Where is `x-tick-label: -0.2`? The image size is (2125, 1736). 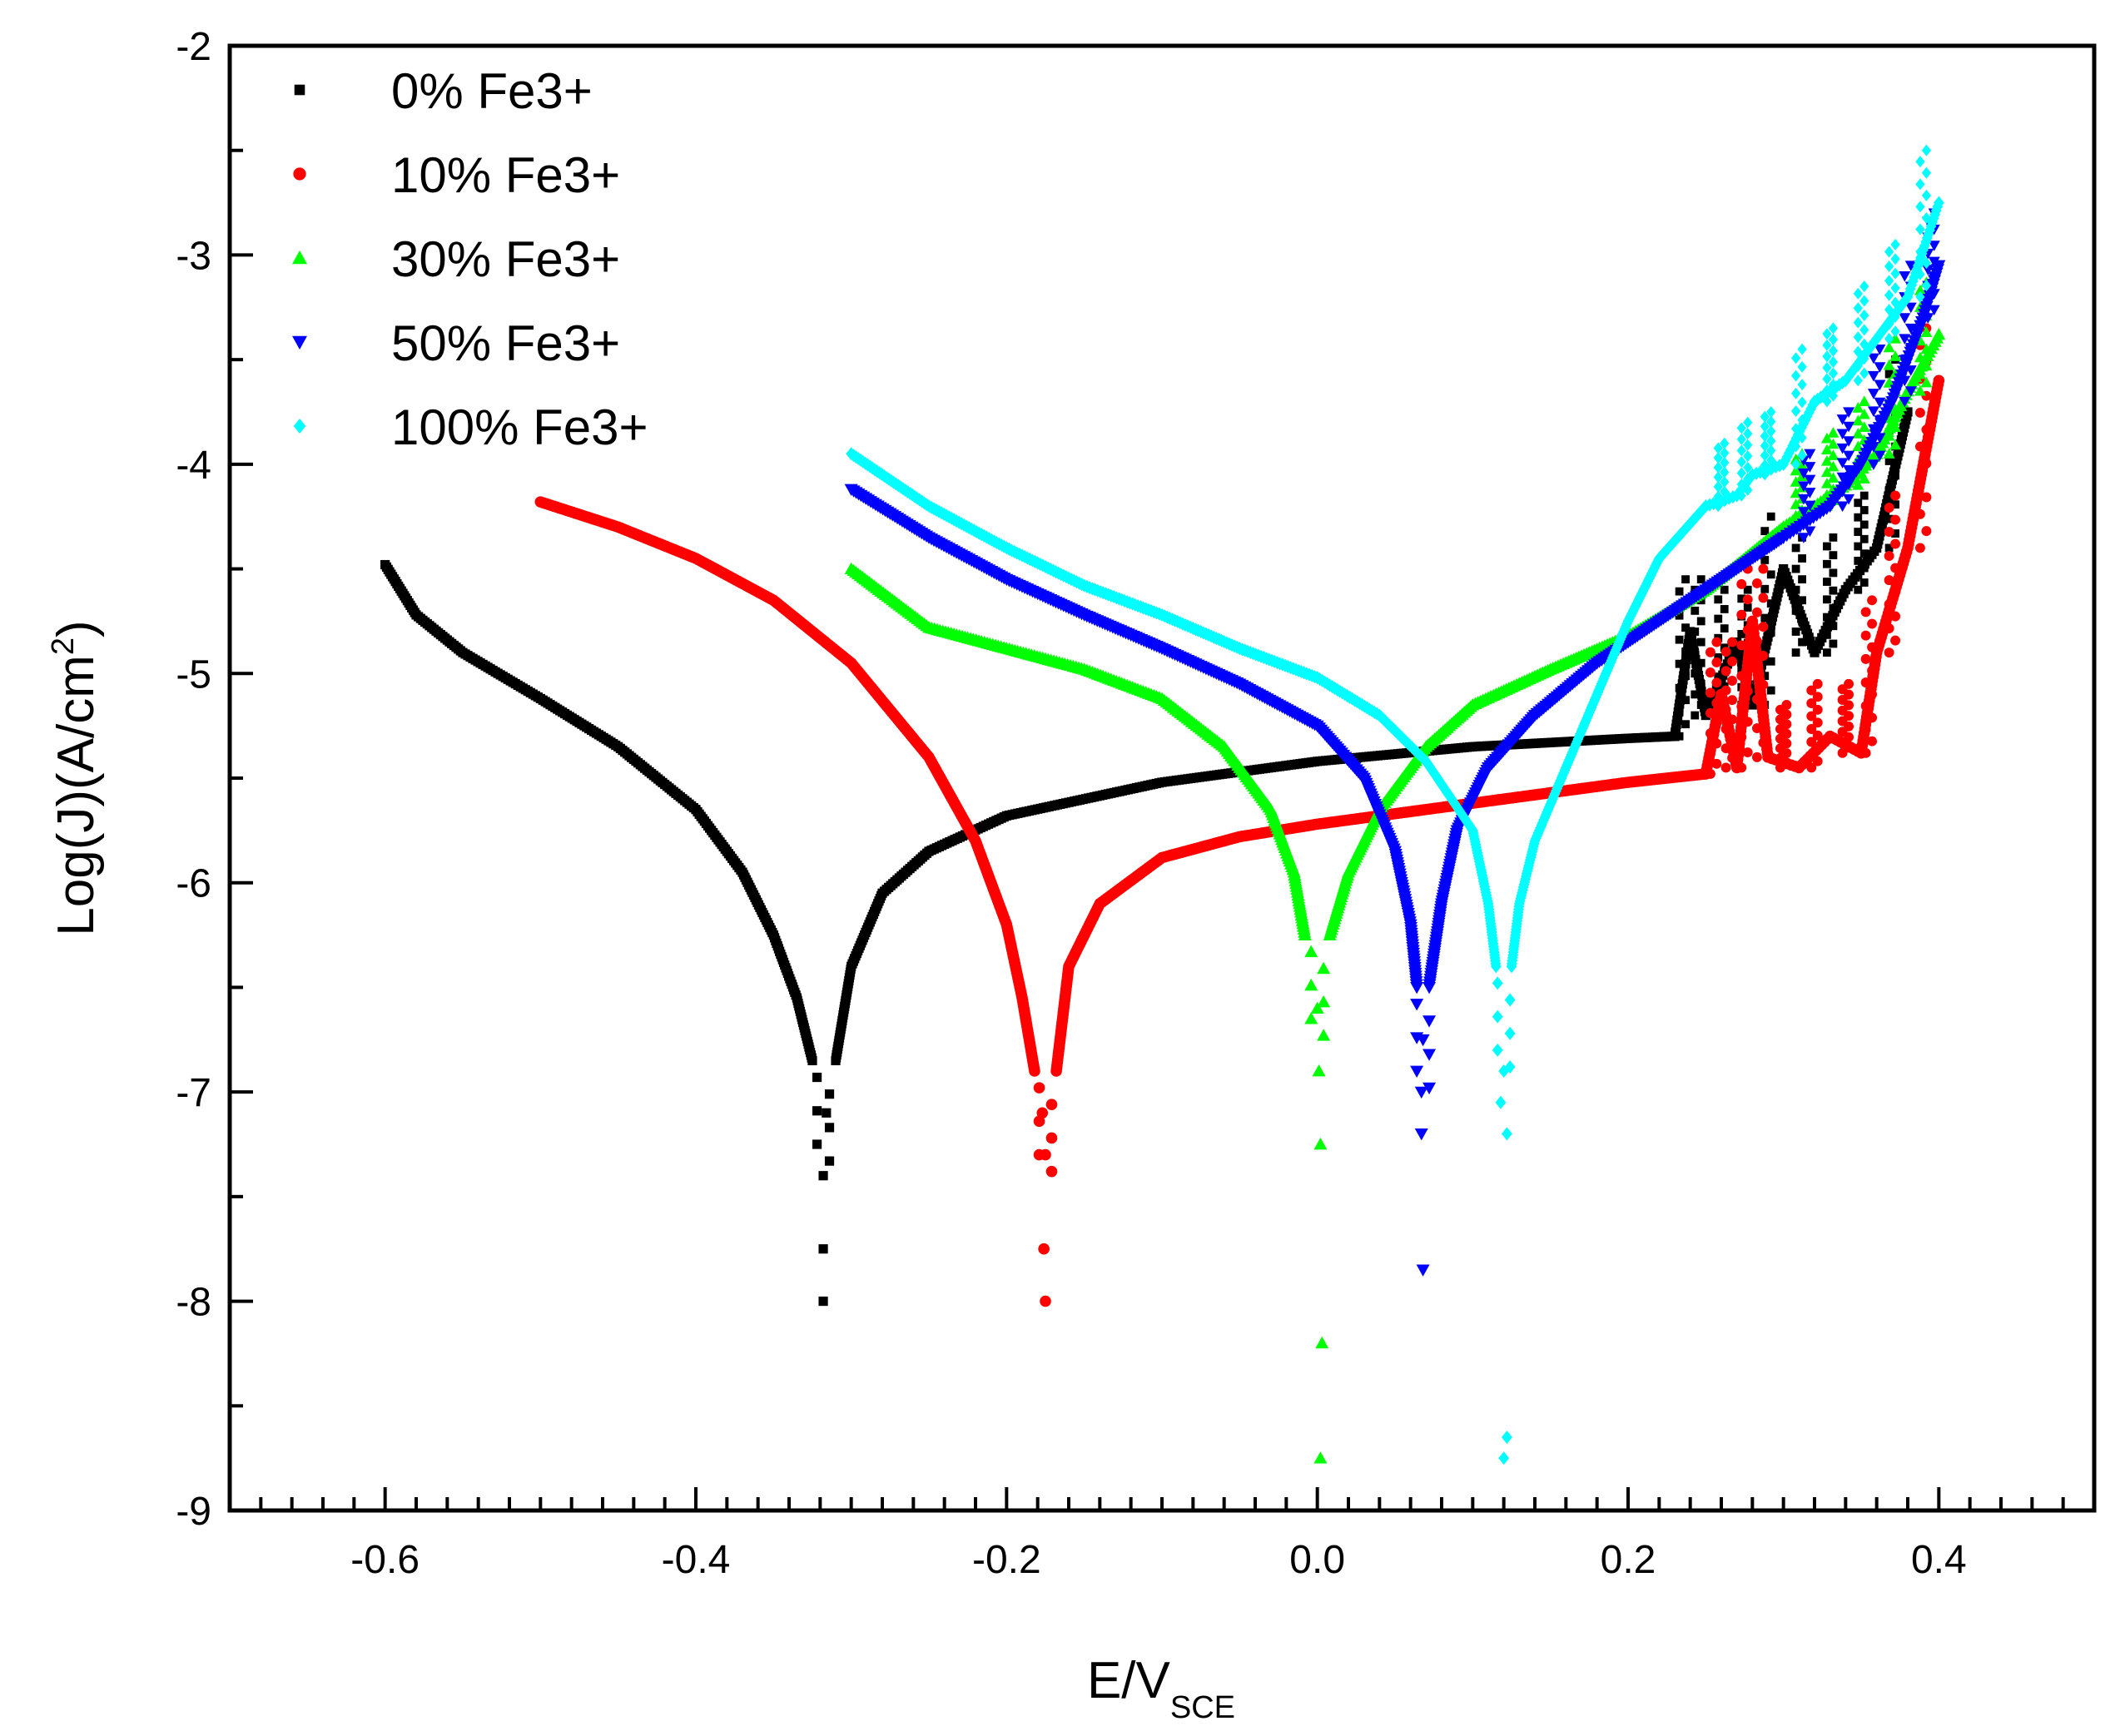 x-tick-label: -0.2 is located at coordinates (1006, 1560).